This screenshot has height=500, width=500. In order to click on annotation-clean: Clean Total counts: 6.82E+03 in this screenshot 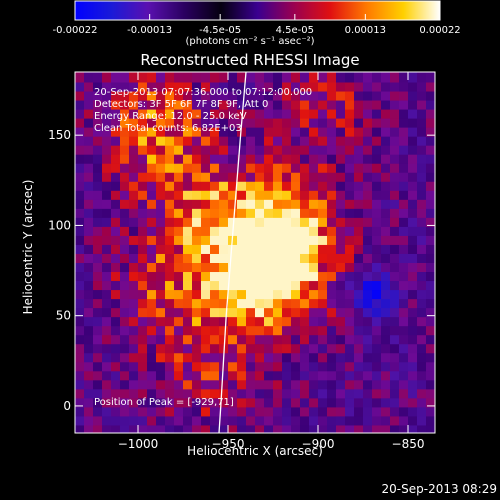, I will do `click(168, 128)`.